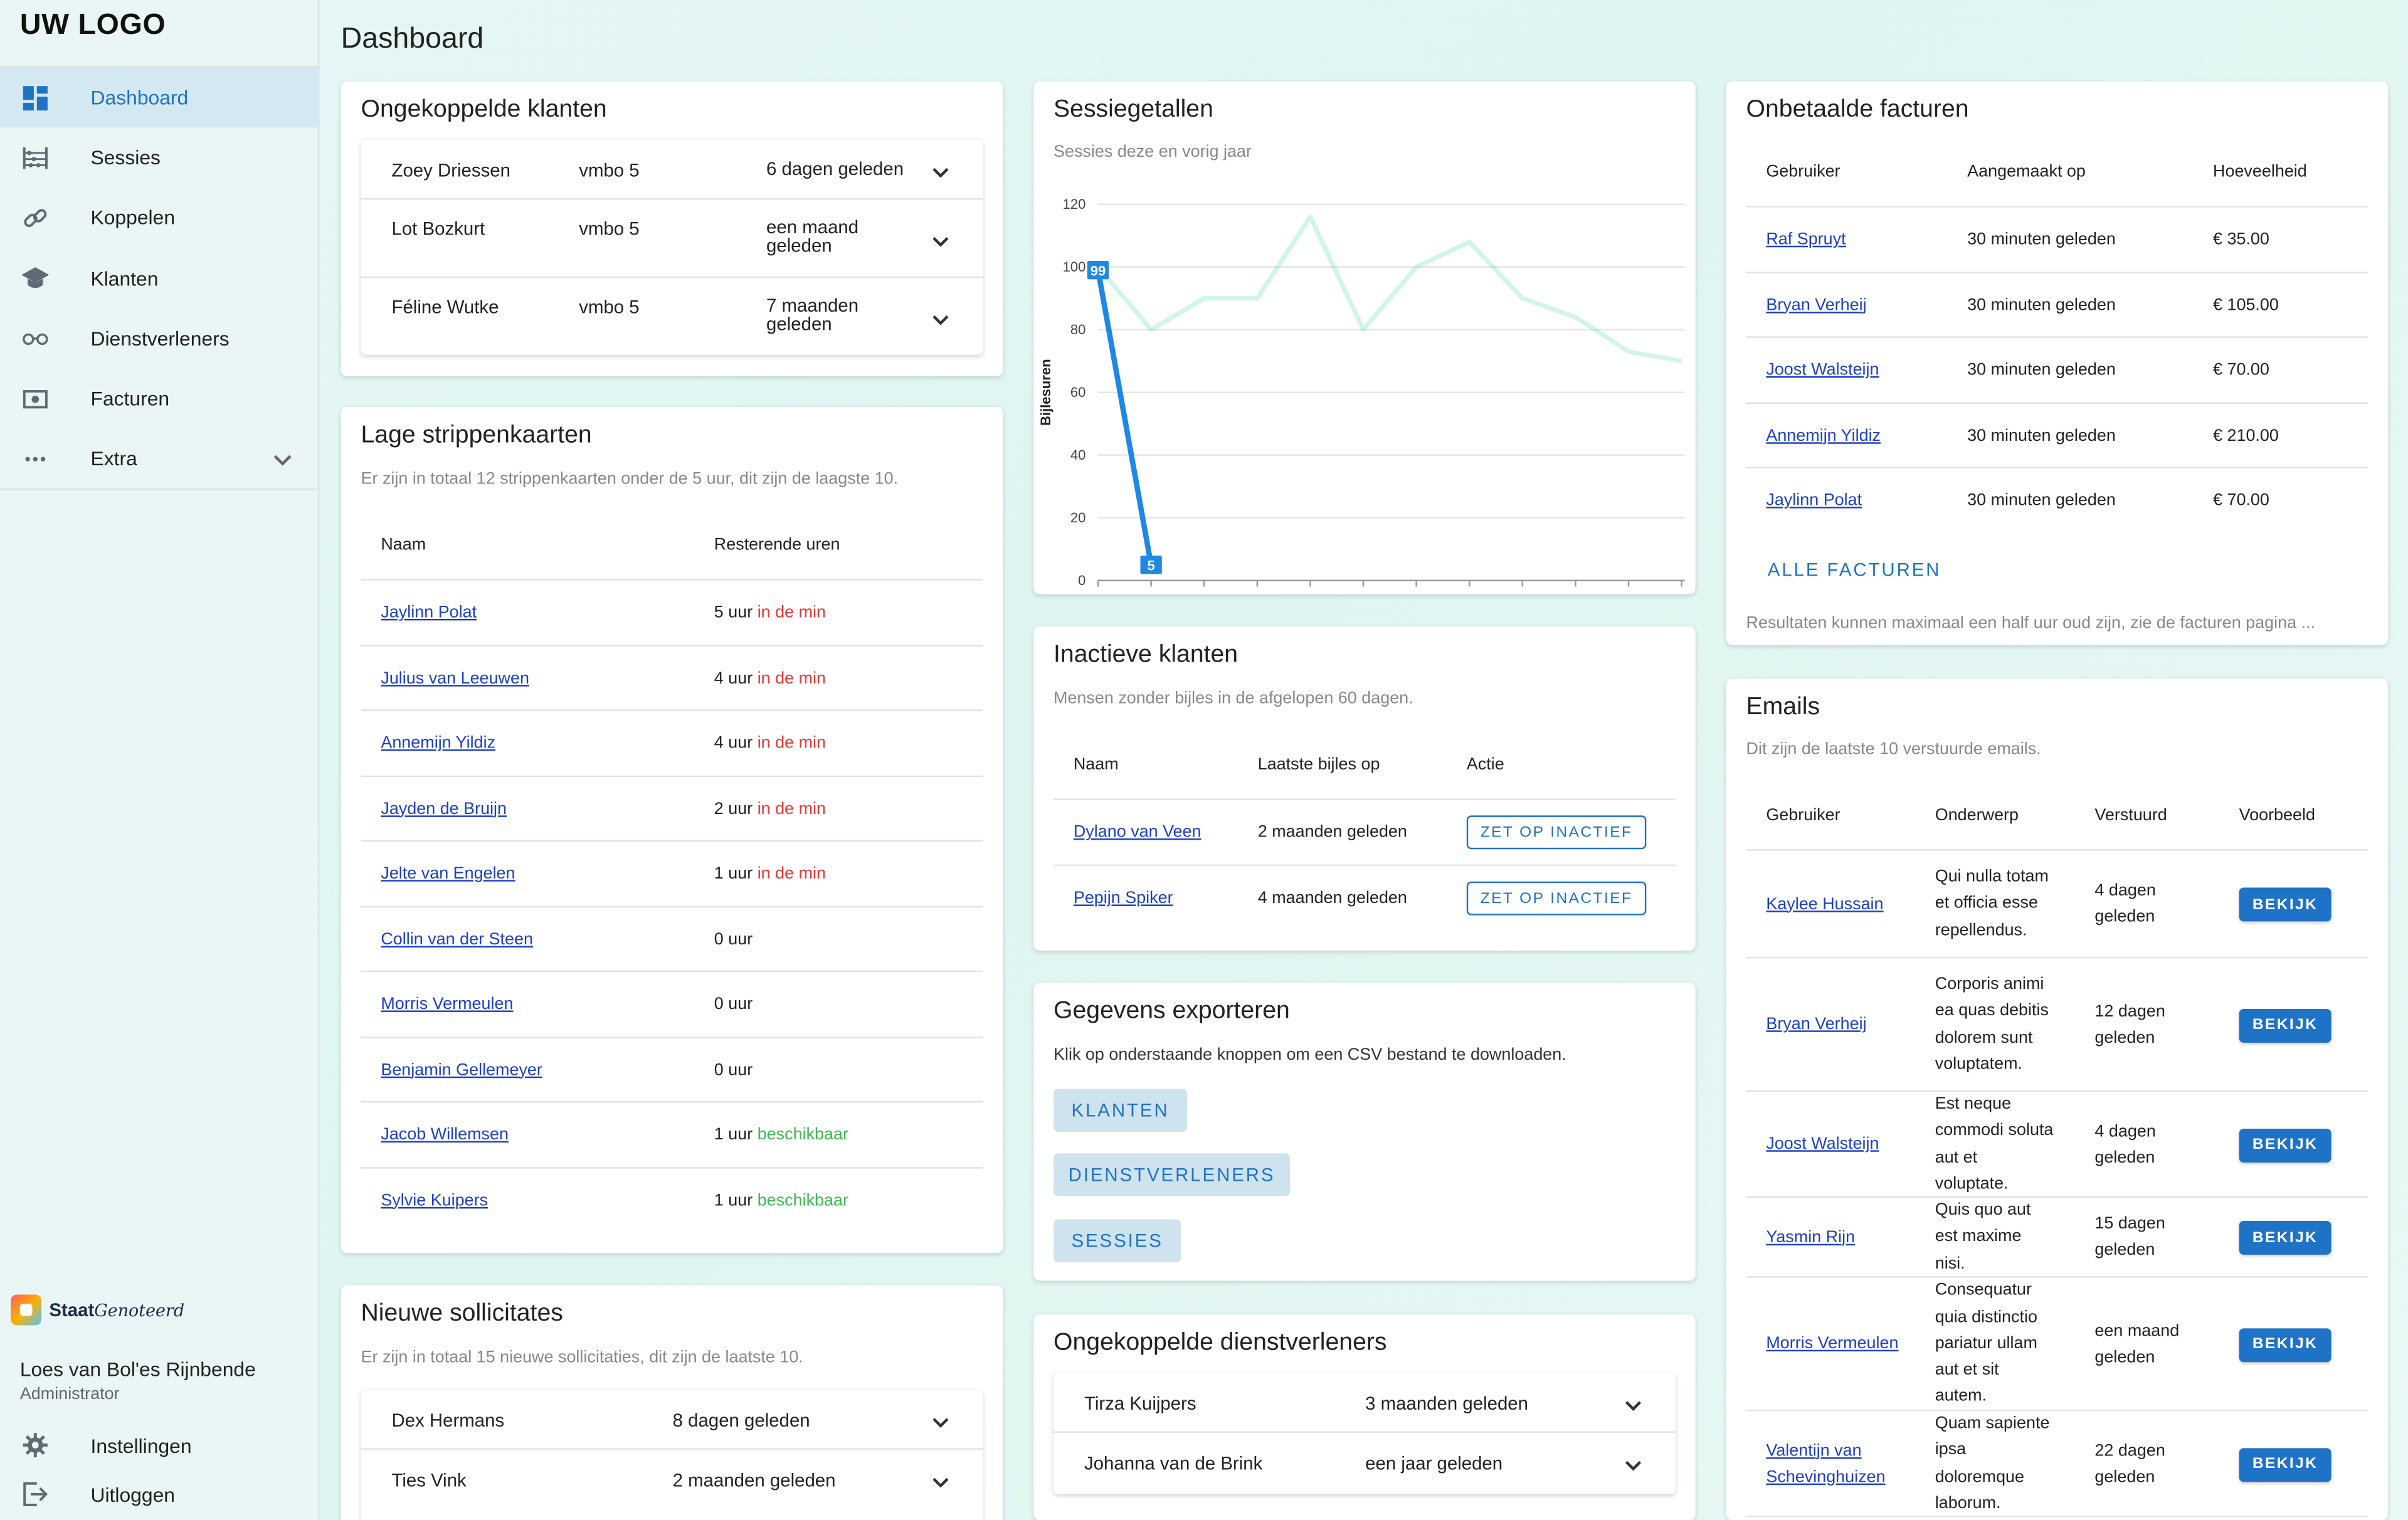  Describe the element at coordinates (455, 678) in the screenshot. I see `user-link: Julius van Leeuwen` at that location.